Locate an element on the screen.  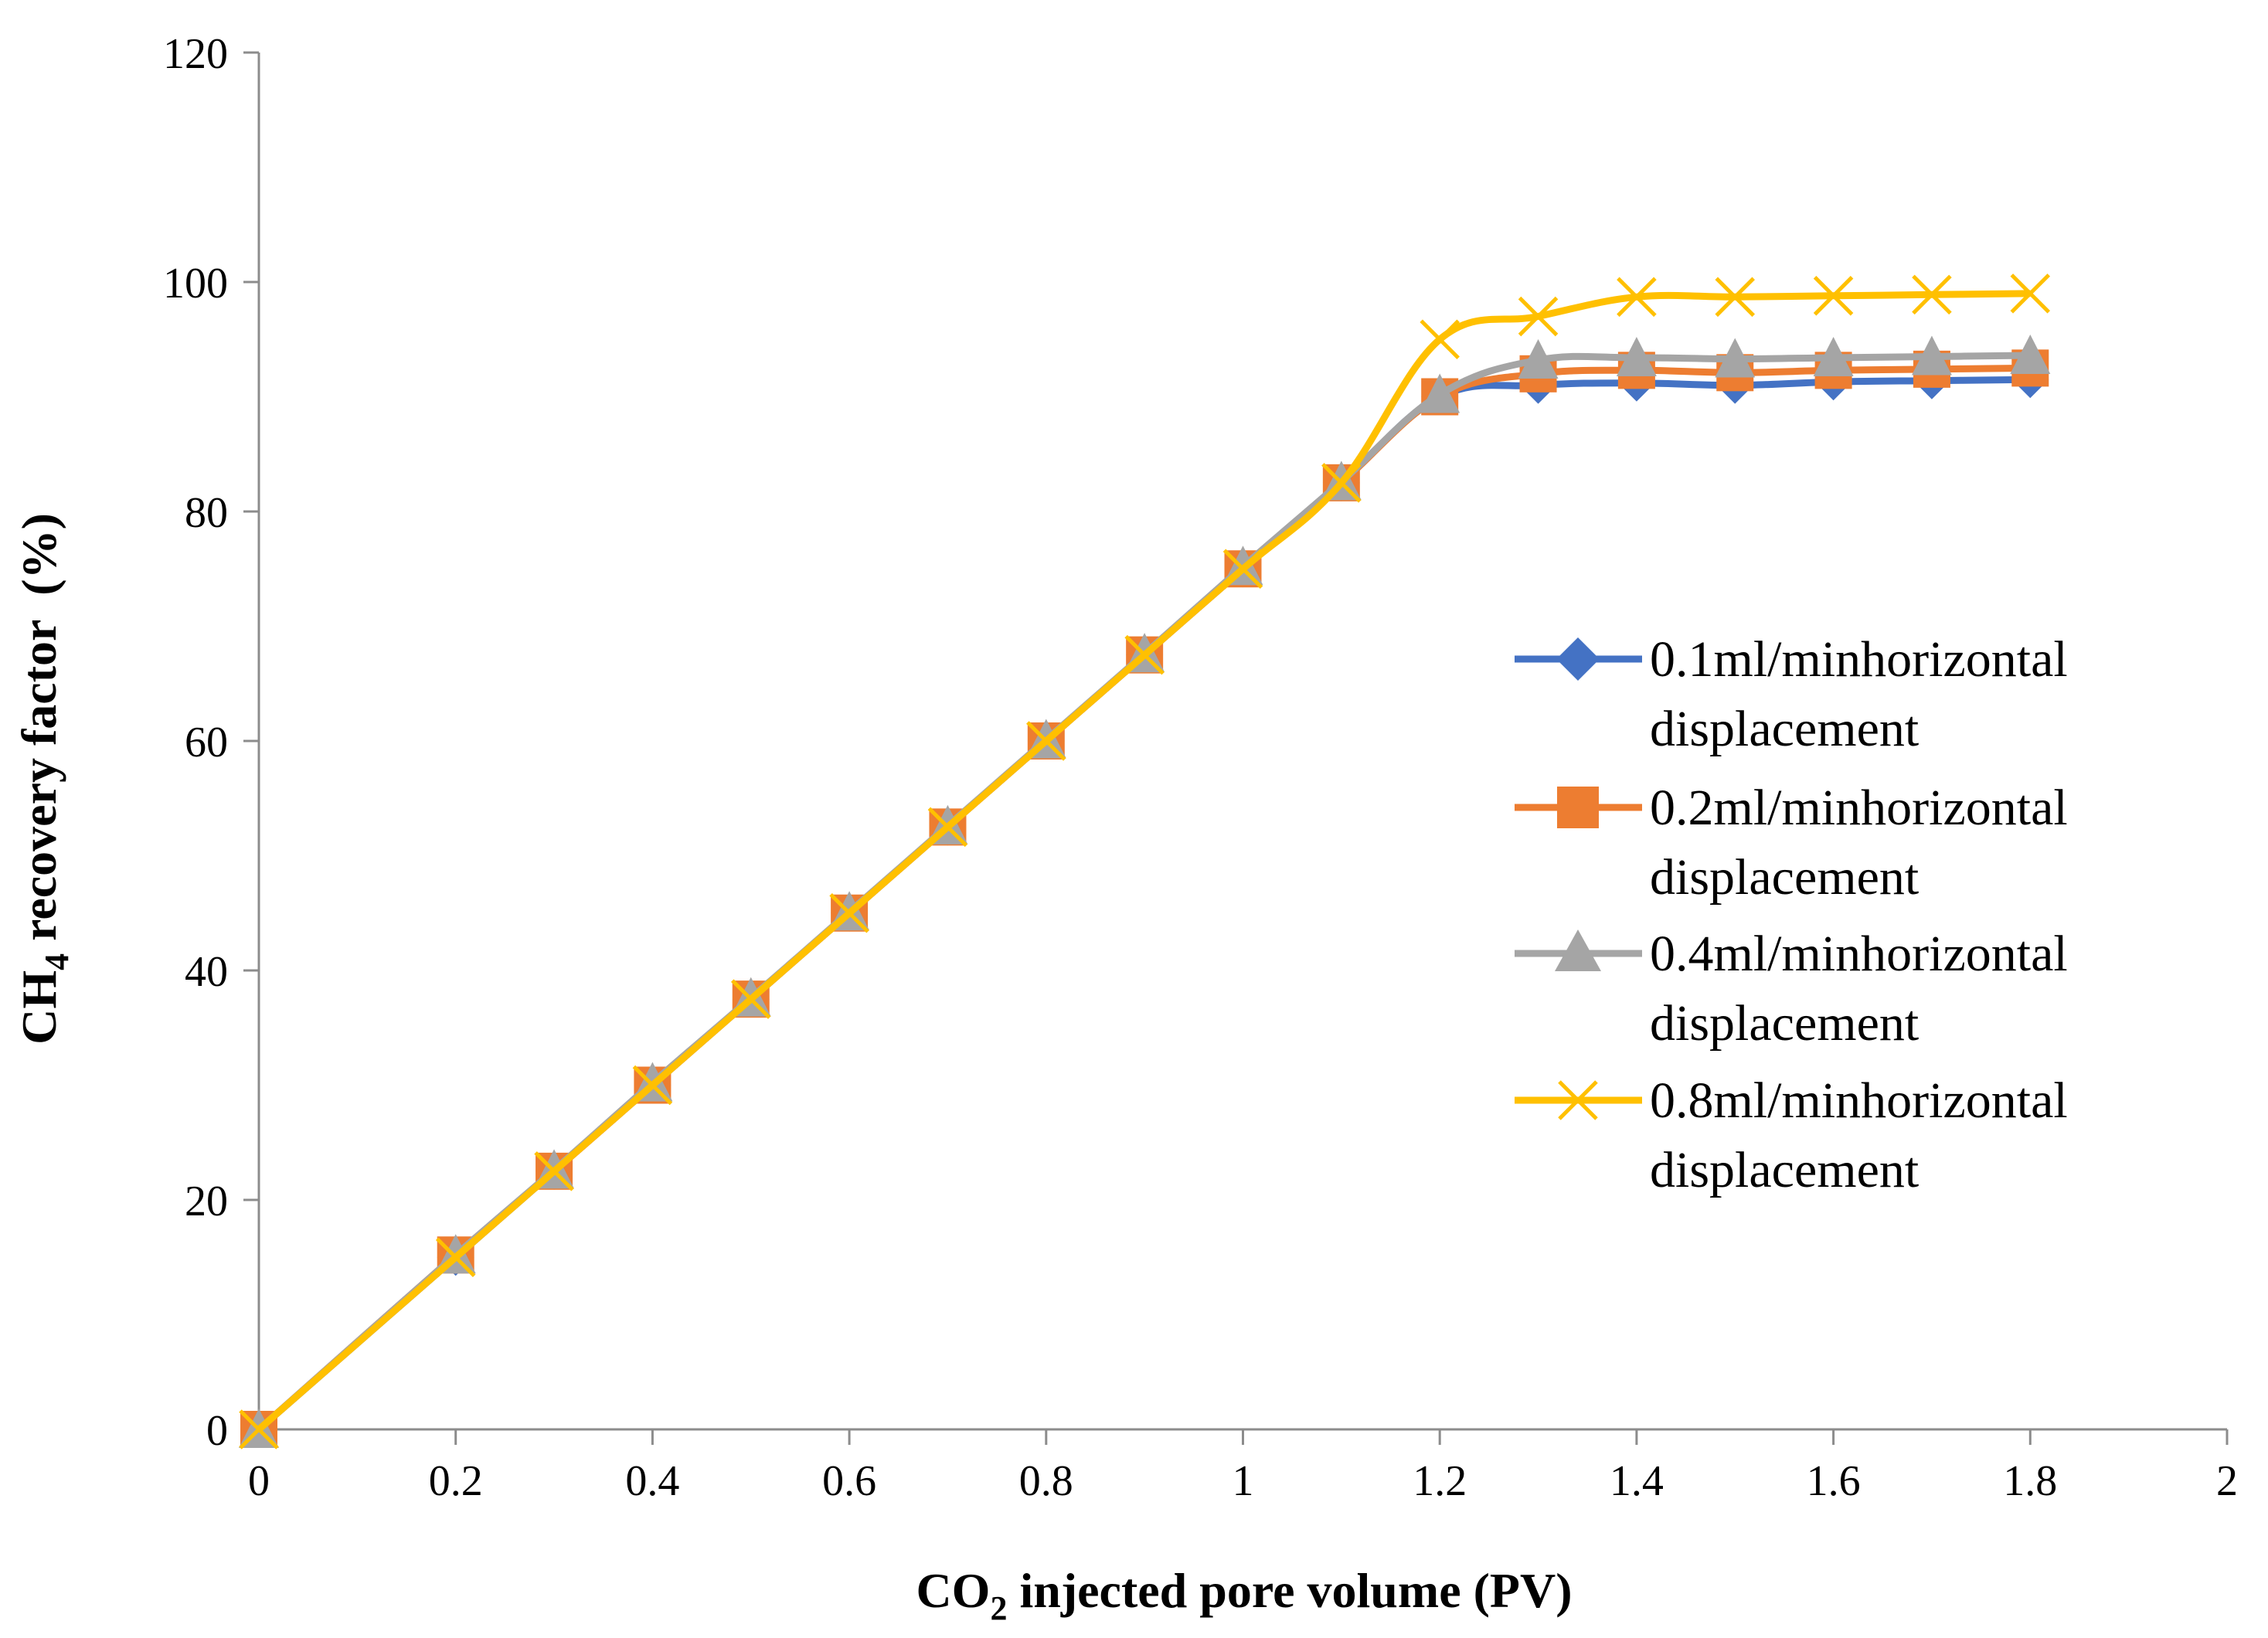
y-axis-ticks: 0 20 40 60 80 100 120 is located at coordinates (211, 742).